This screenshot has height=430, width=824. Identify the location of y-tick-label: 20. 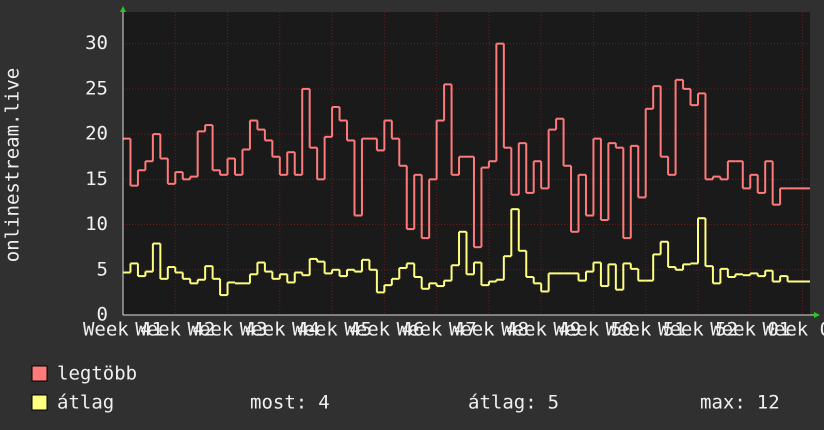
(96, 134).